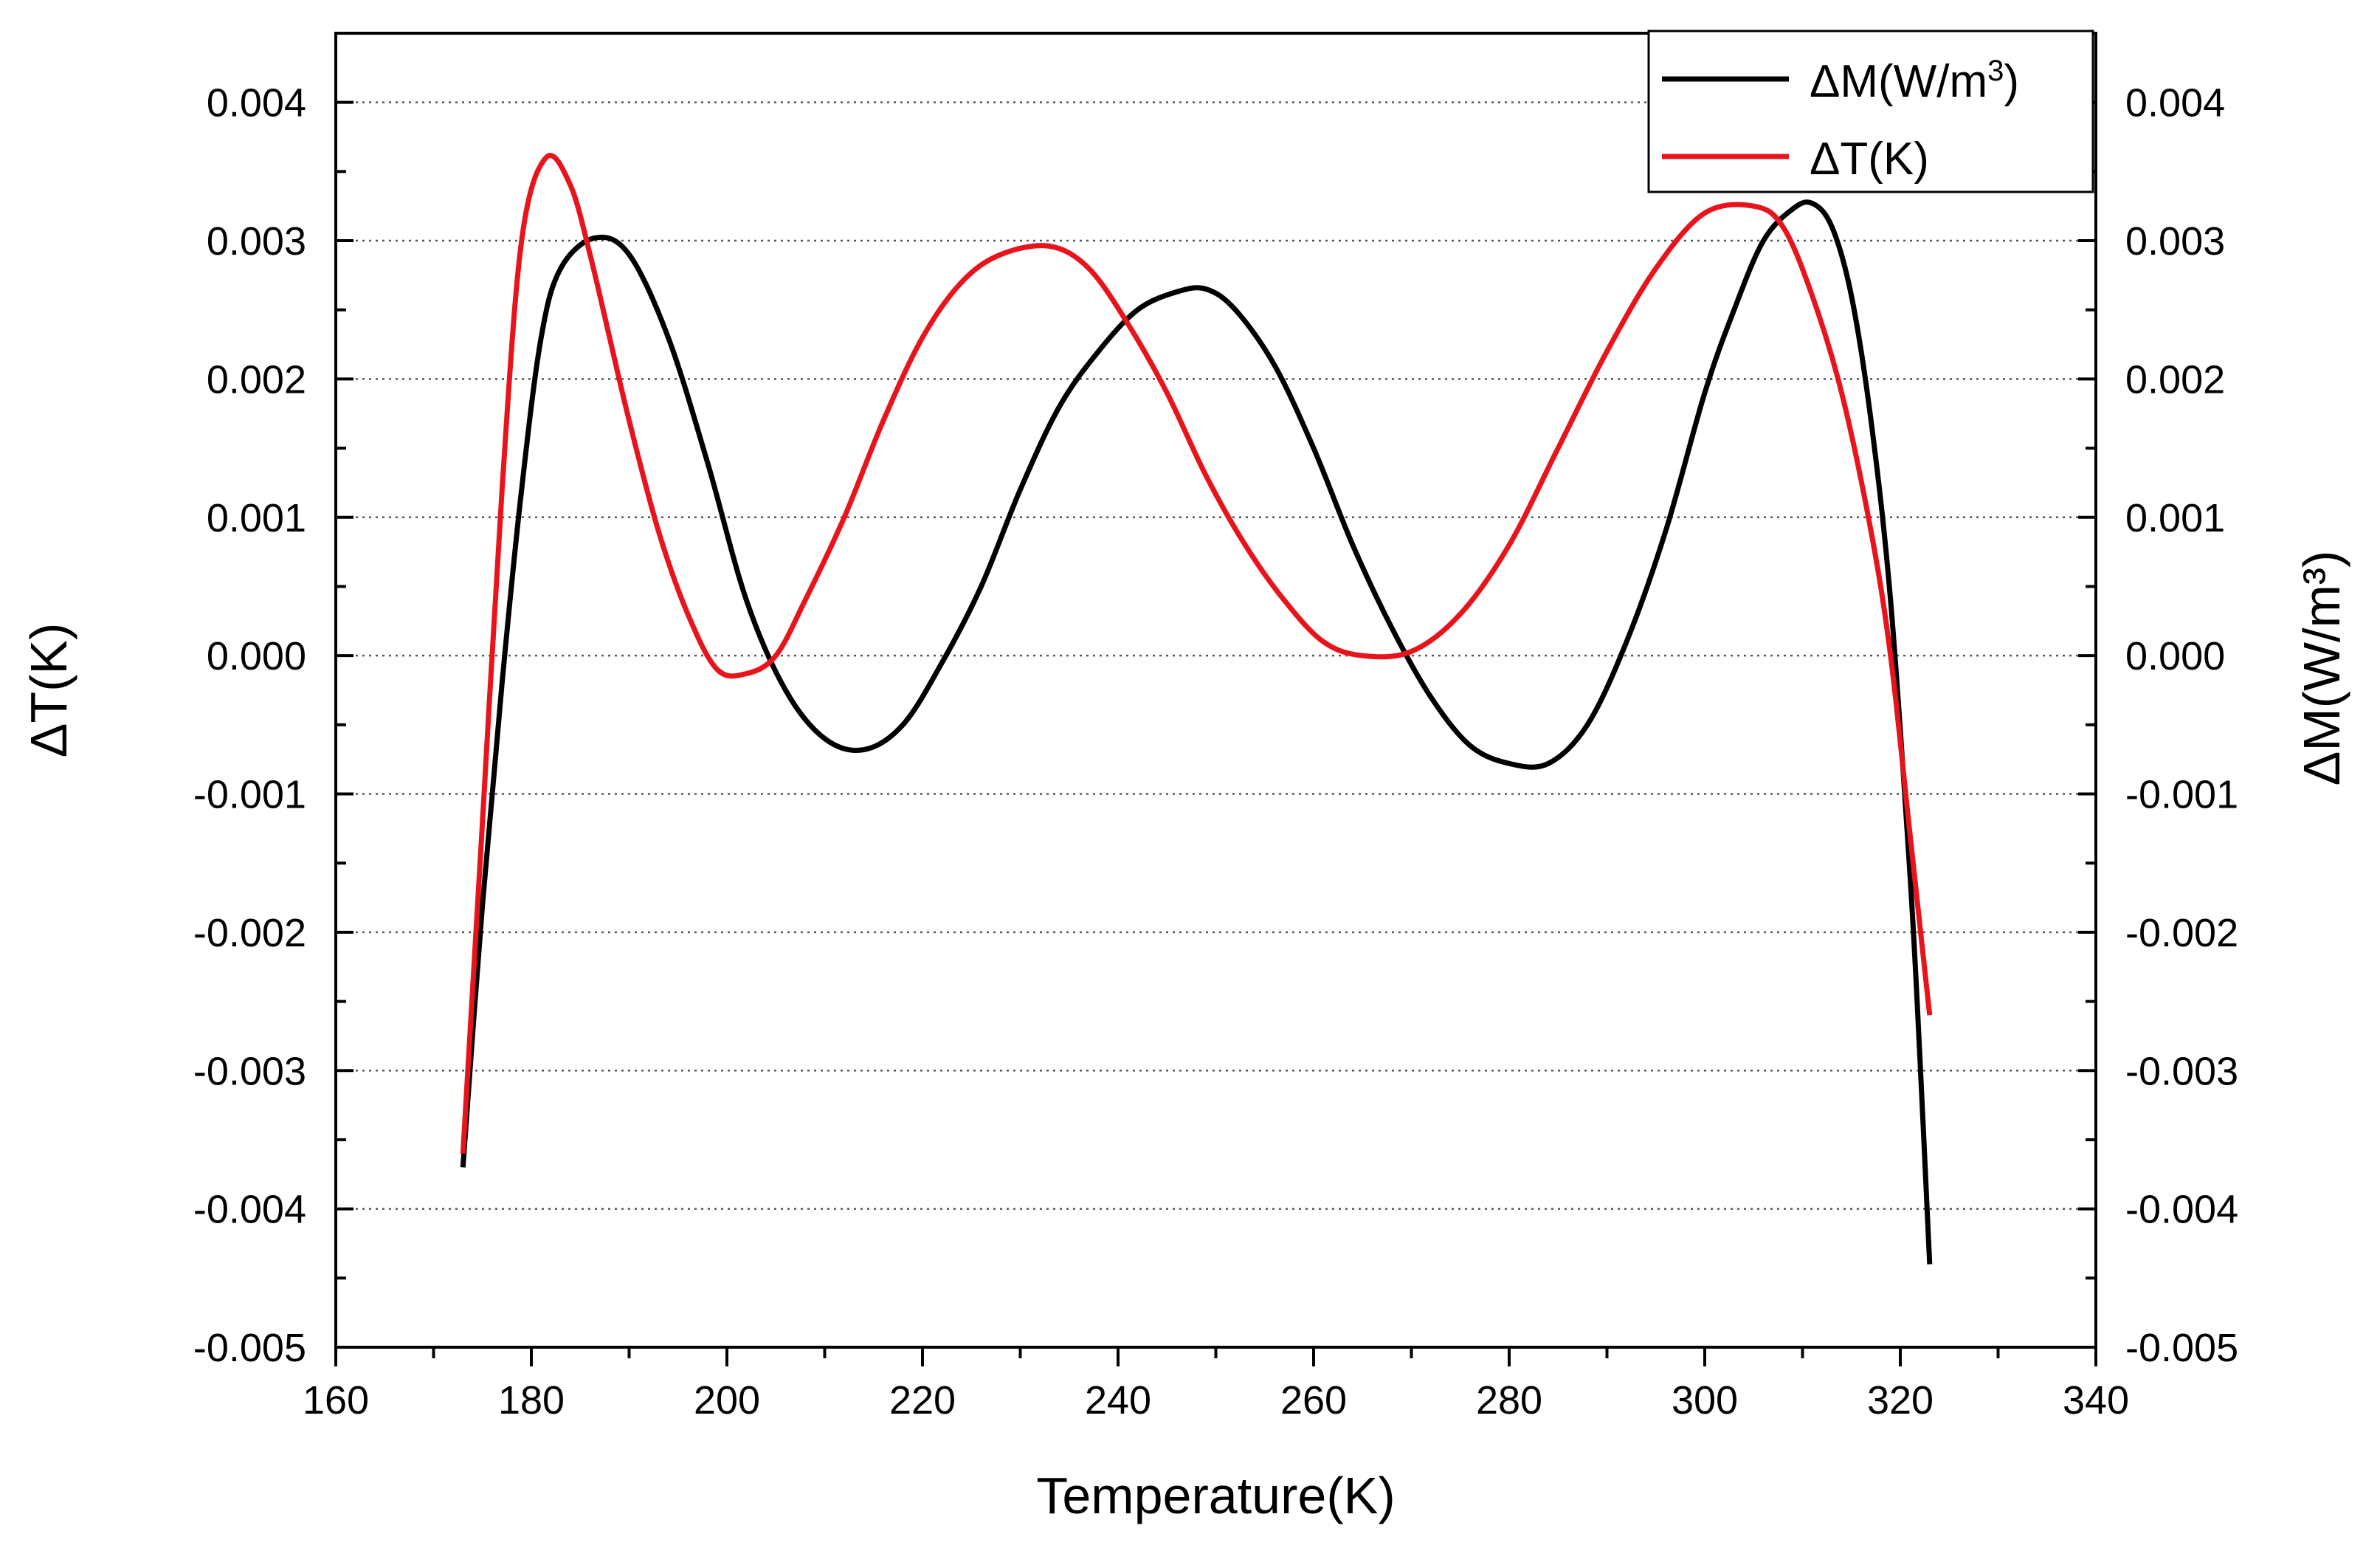 The image size is (2380, 1548). Describe the element at coordinates (1118, 1400) in the screenshot. I see `x-tick-label: 240` at that location.